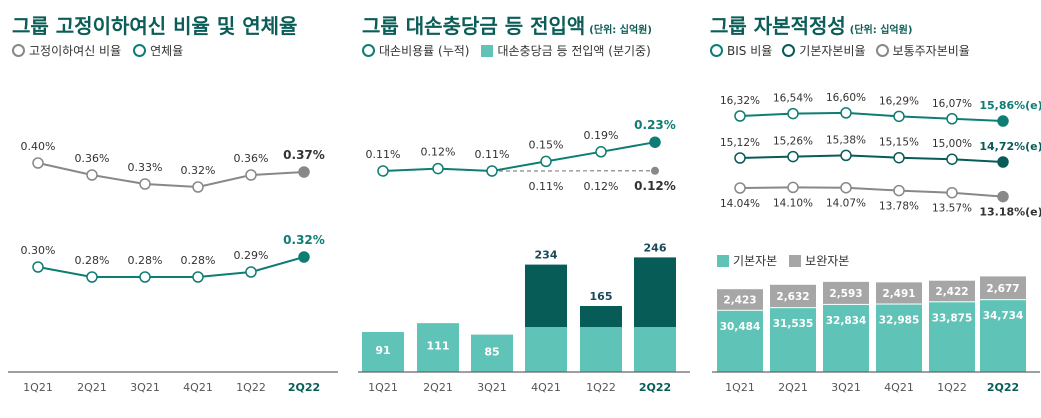 This screenshot has width=1041, height=418. I want to click on tier2-capital-label: 2,677, so click(1002, 289).